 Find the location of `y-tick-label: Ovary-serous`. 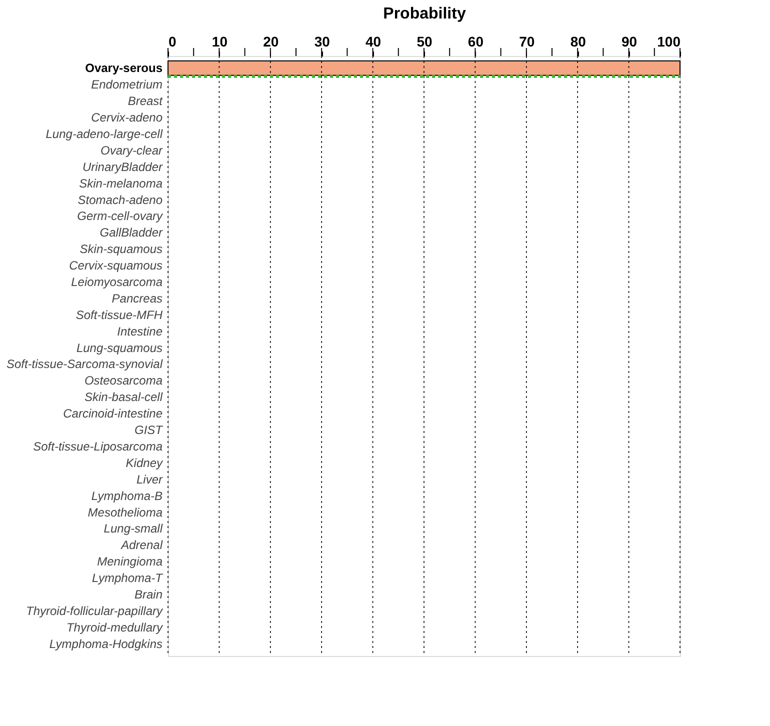

y-tick-label: Ovary-serous is located at coordinates (124, 68).